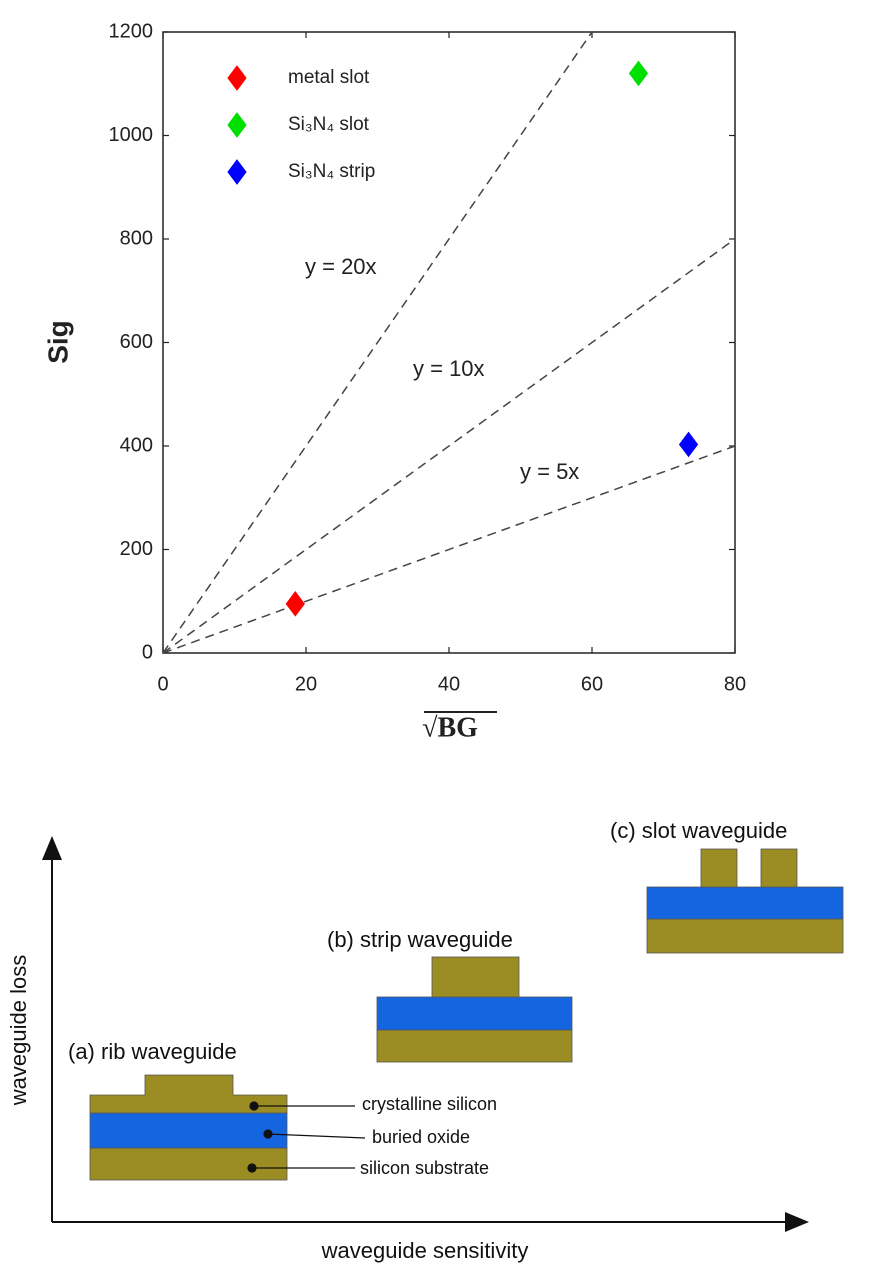 The width and height of the screenshot is (873, 1286). I want to click on legend-label: Si₃N₄ strip, so click(331, 171).